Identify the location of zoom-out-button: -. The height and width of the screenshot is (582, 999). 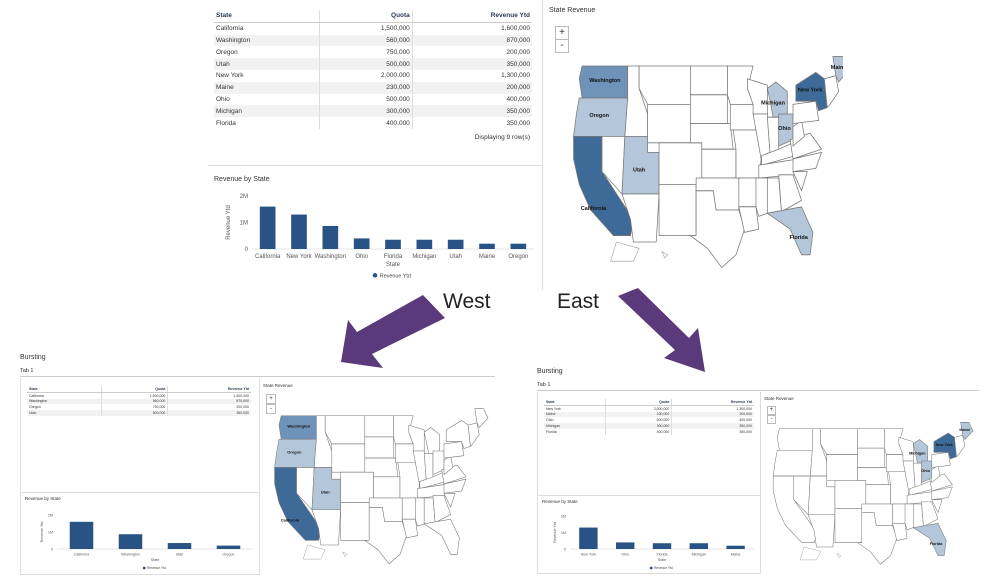
(562, 46).